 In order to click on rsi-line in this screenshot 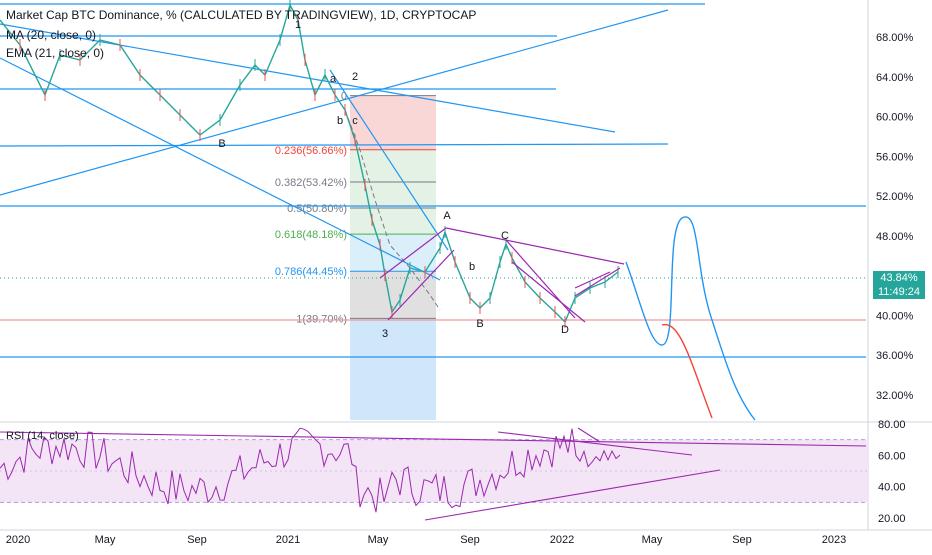, I will do `click(310, 470)`.